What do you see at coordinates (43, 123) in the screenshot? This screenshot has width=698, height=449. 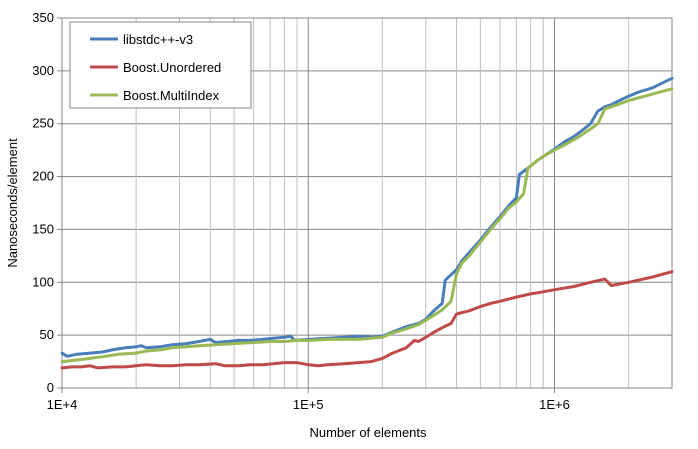 I see `y-tick-label: 250` at bounding box center [43, 123].